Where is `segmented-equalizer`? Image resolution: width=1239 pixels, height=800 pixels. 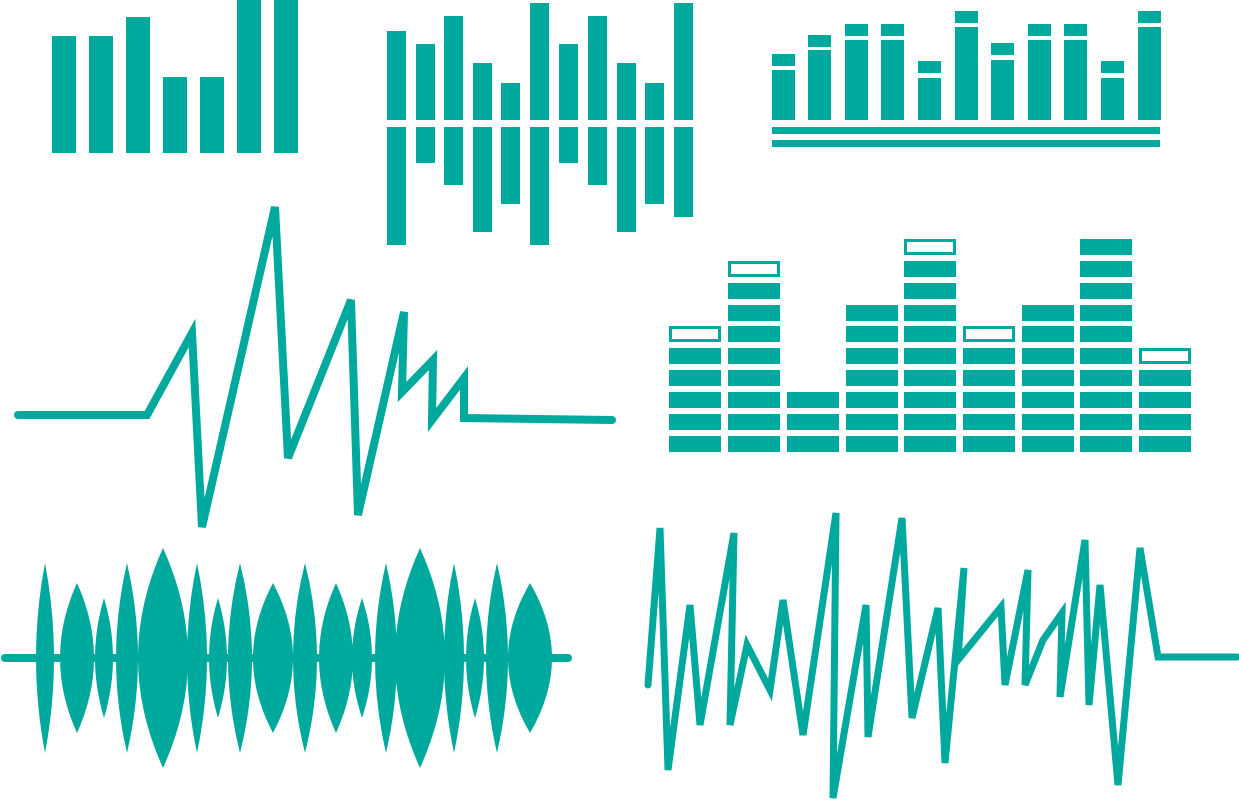 segmented-equalizer is located at coordinates (930, 345).